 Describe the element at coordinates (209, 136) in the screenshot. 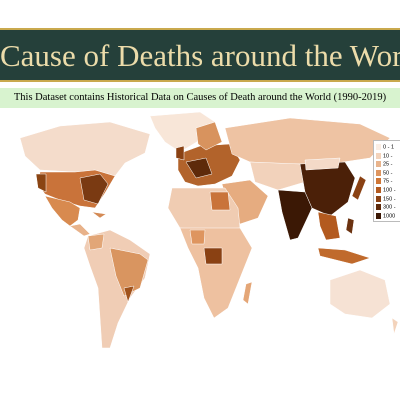

I see `scandinavia` at that location.